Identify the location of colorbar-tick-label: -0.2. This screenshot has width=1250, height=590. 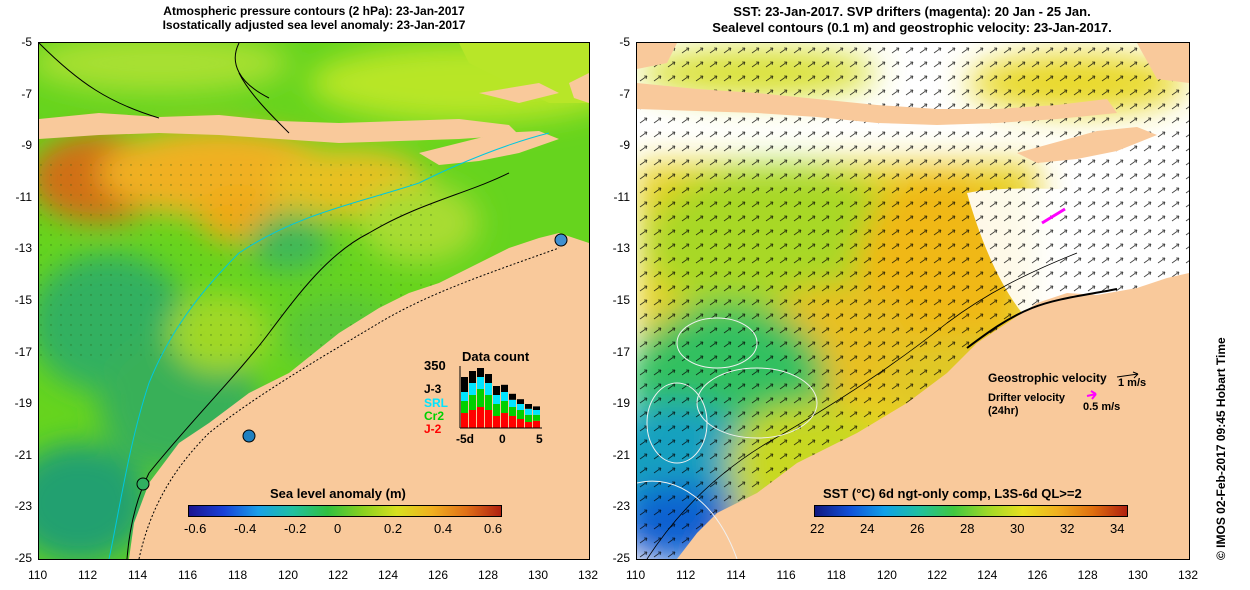
(295, 528).